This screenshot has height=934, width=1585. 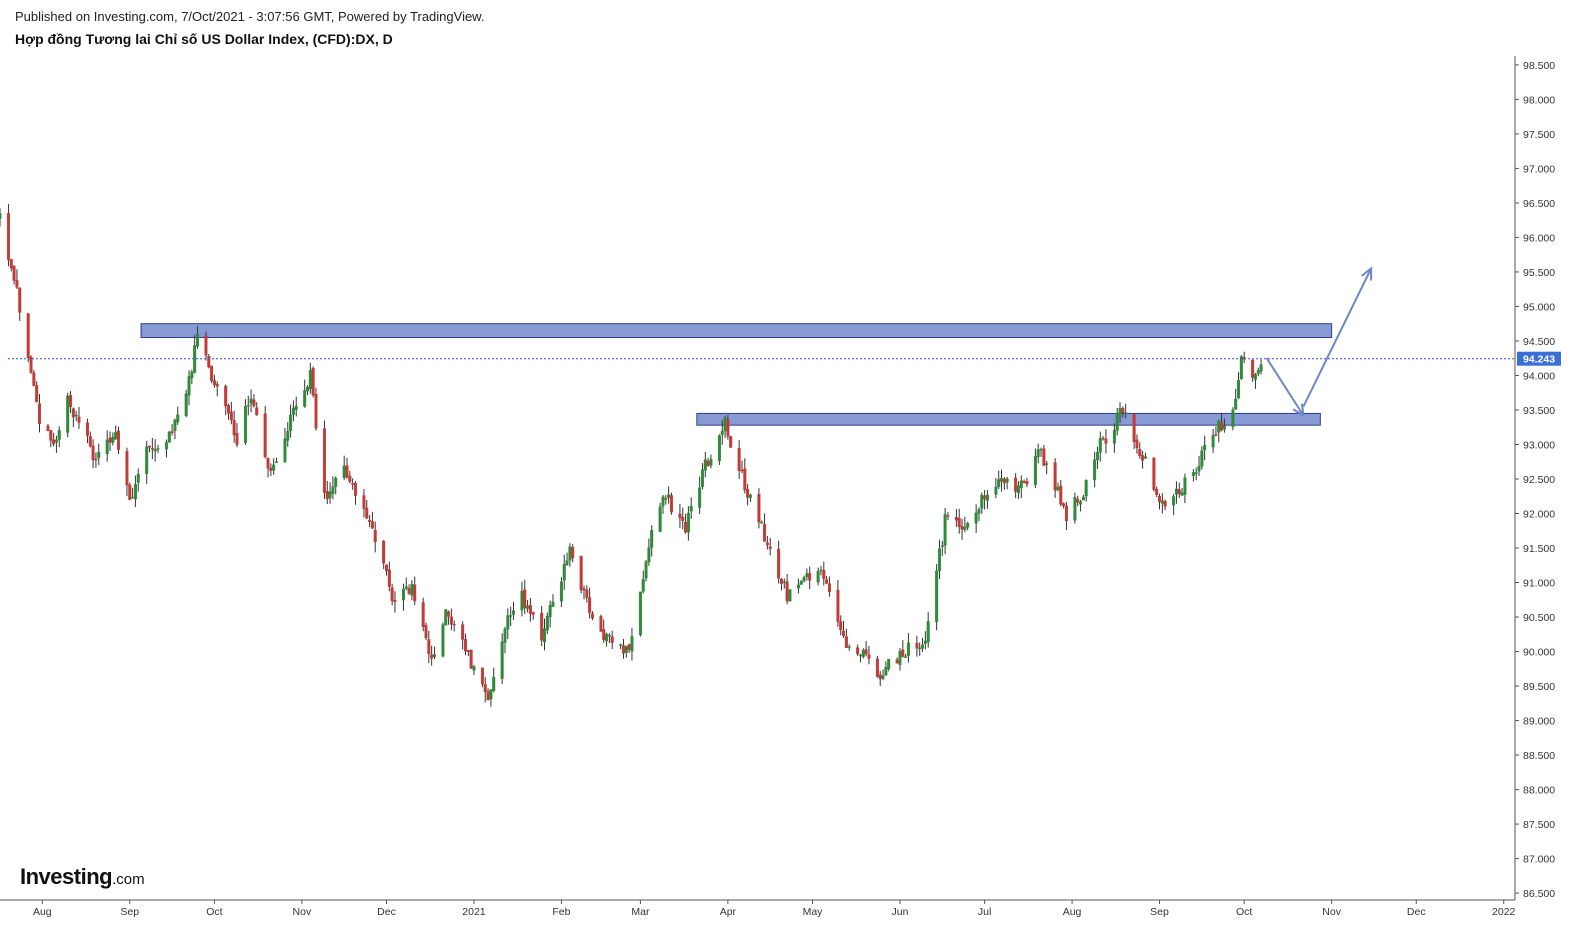 What do you see at coordinates (82, 877) in the screenshot?
I see `investing-logo: Investing.com` at bounding box center [82, 877].